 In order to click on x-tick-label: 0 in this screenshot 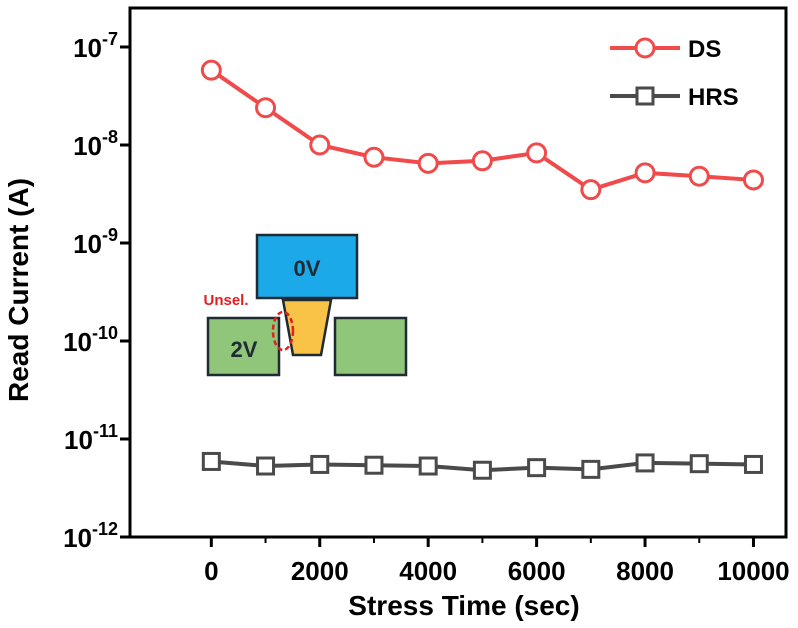, I will do `click(211, 571)`.